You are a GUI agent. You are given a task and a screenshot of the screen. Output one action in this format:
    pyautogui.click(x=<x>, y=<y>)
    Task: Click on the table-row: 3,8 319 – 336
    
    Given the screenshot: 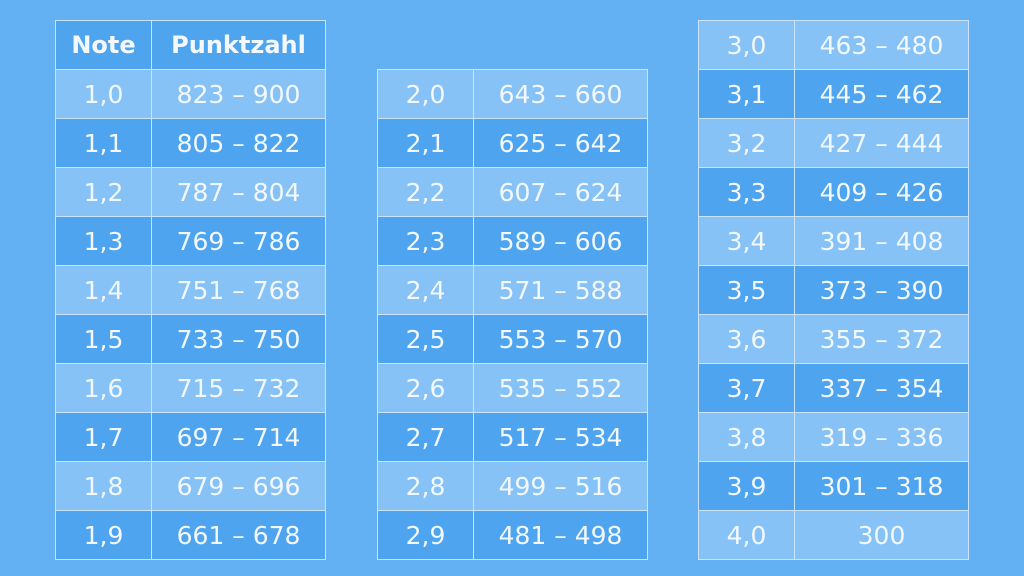 What is the action you would take?
    pyautogui.click(x=833, y=437)
    